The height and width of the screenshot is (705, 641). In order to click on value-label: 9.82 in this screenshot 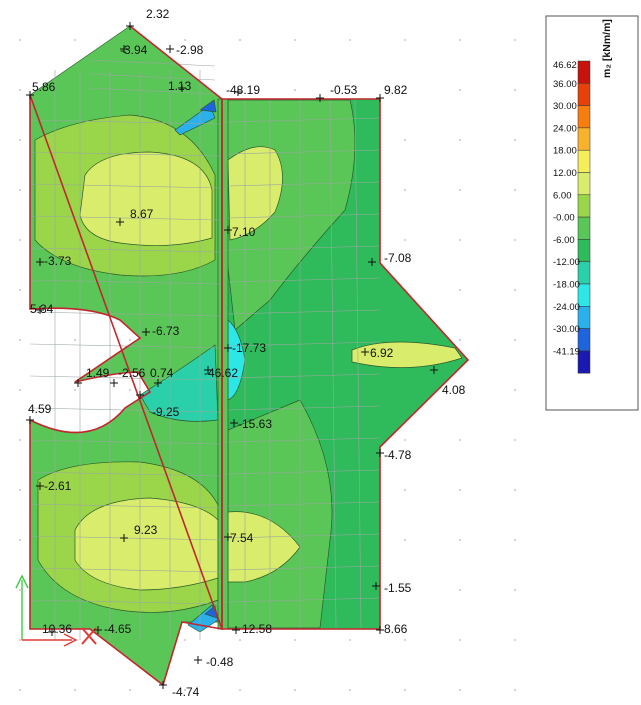, I will do `click(396, 90)`.